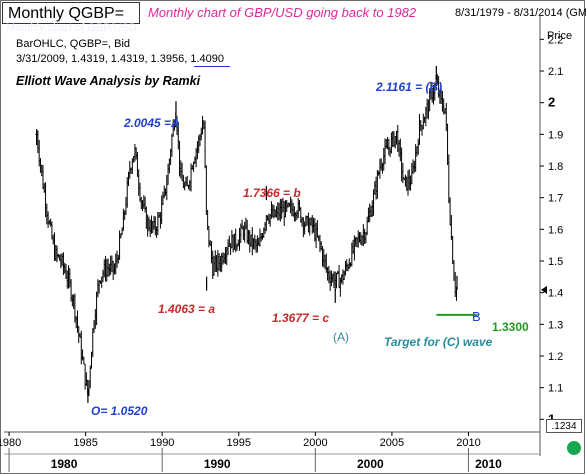 The image size is (586, 475). What do you see at coordinates (187, 309) in the screenshot?
I see `annotation-low-a: 1.4063 = a` at bounding box center [187, 309].